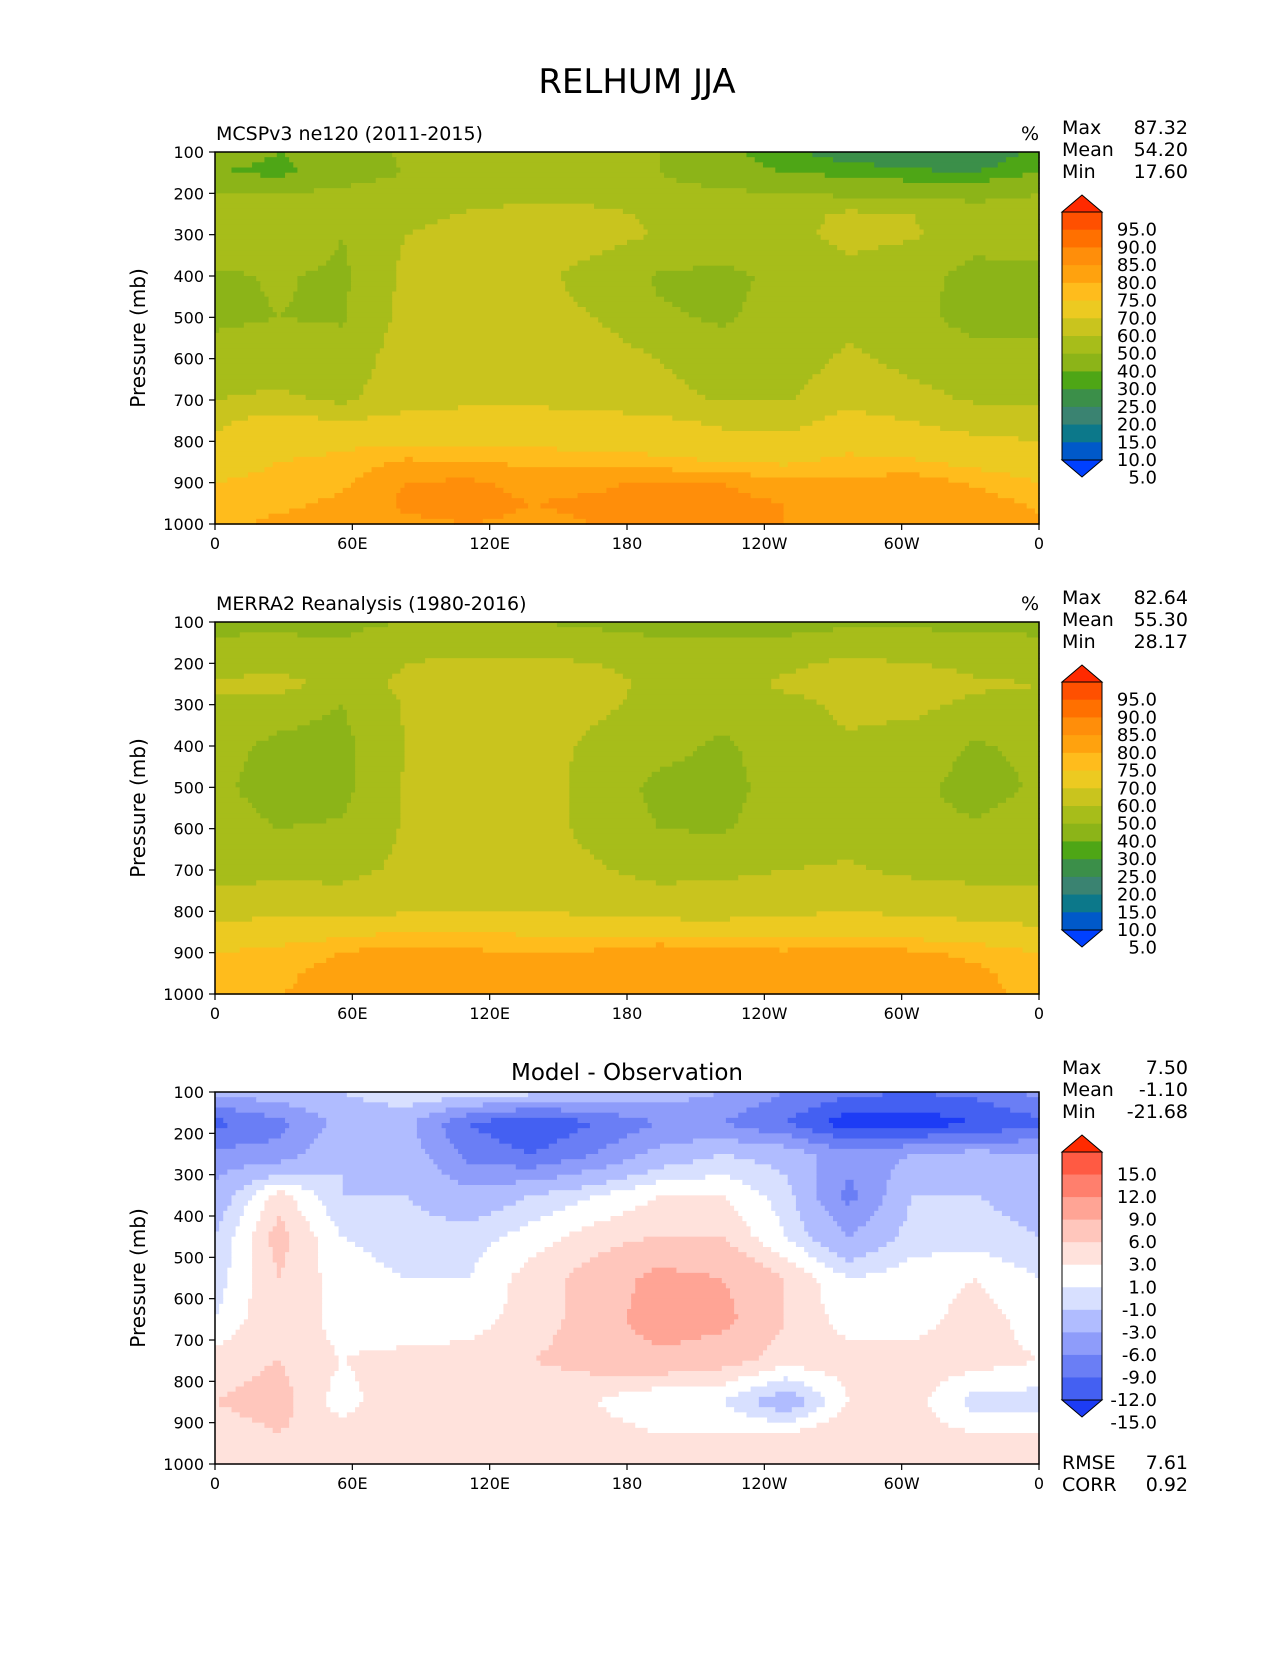  Describe the element at coordinates (1142, 478) in the screenshot. I see `colorbar-label: 5.0` at that location.